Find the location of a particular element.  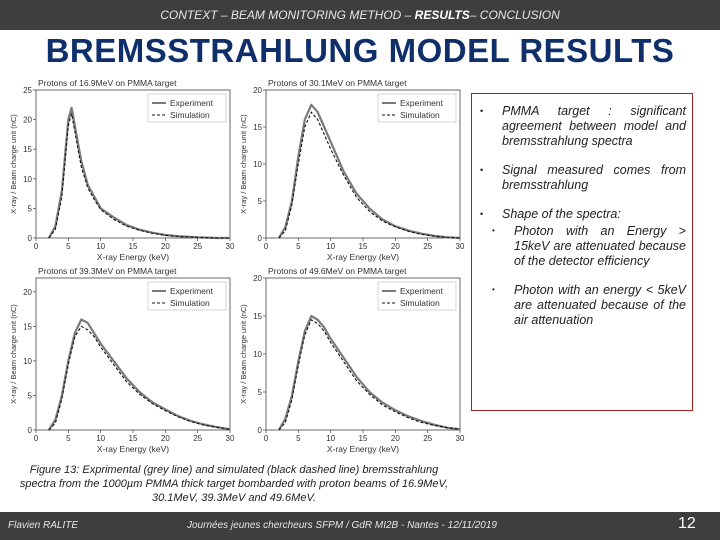

chart-title: Protons of 16.9MeV on PMMA target is located at coordinates (107, 83).